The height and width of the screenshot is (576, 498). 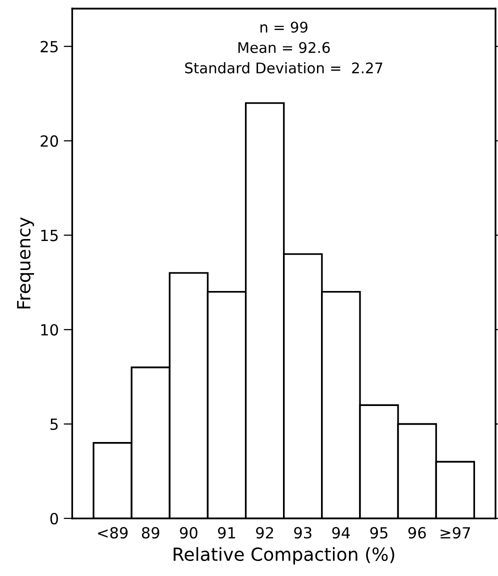 I want to click on y-tick-label: 15, so click(x=49, y=236).